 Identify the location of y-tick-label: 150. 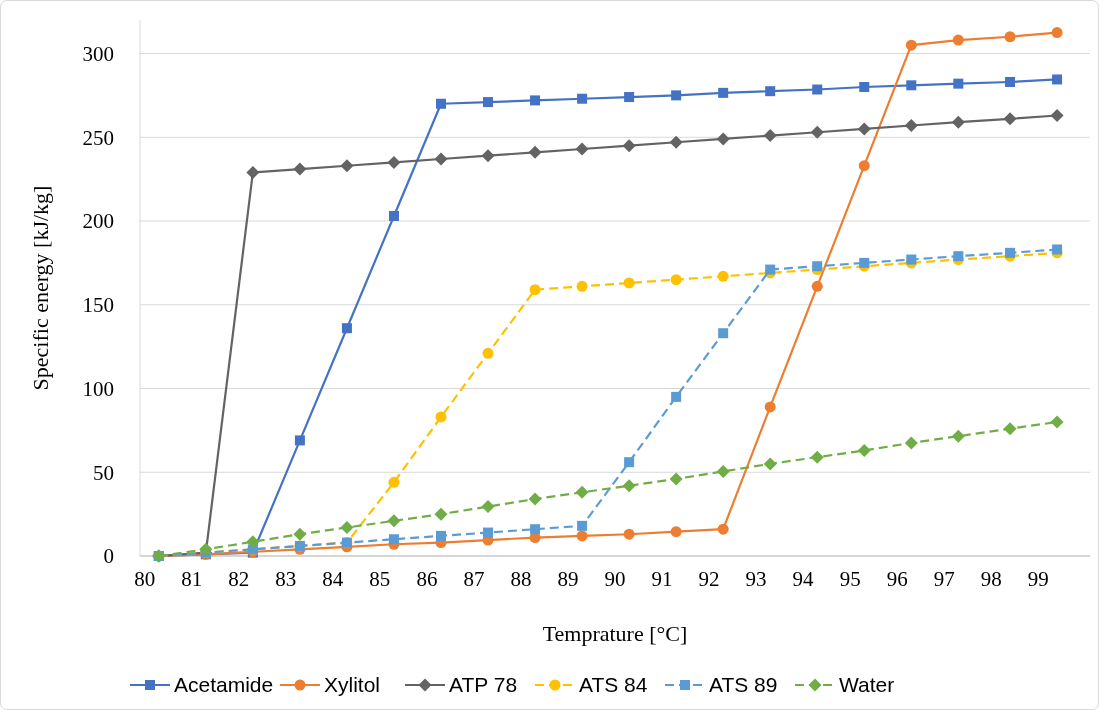
(98, 305).